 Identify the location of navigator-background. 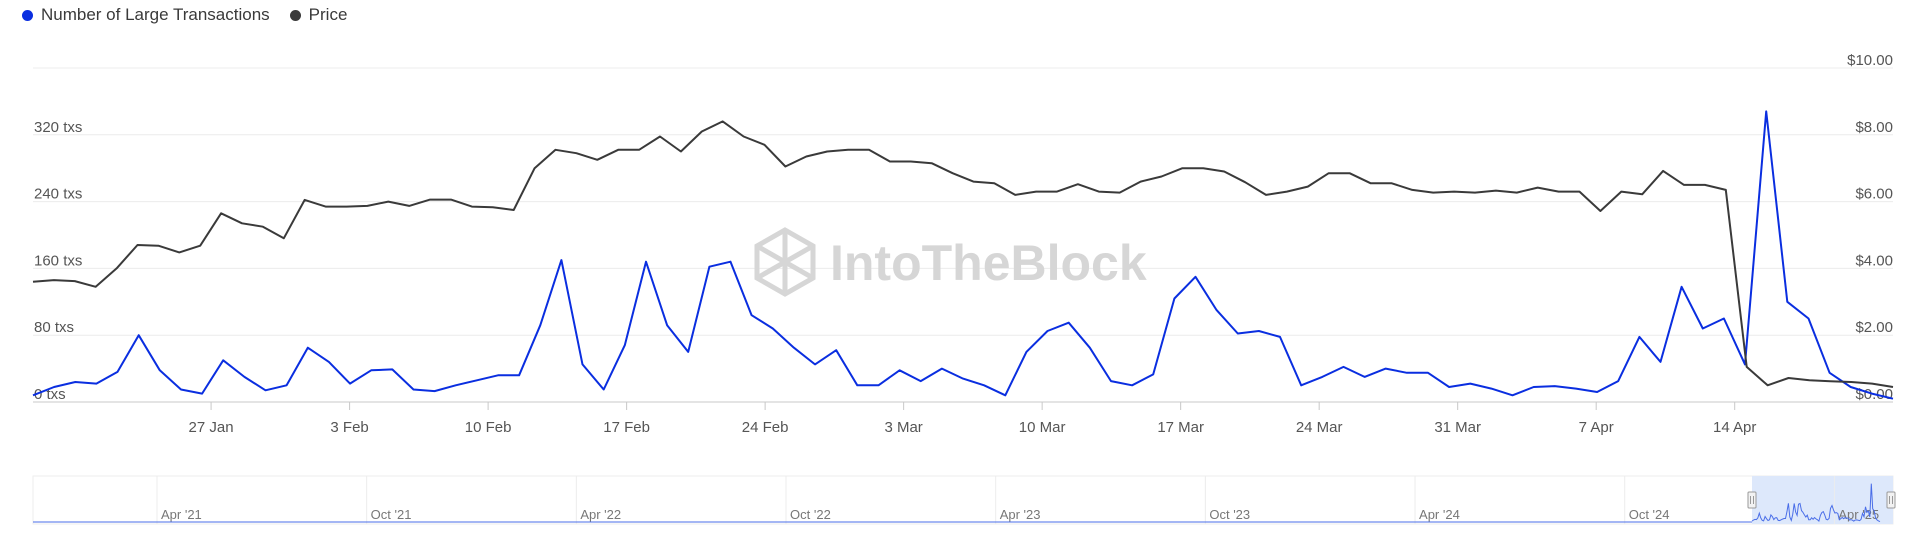
(963, 500).